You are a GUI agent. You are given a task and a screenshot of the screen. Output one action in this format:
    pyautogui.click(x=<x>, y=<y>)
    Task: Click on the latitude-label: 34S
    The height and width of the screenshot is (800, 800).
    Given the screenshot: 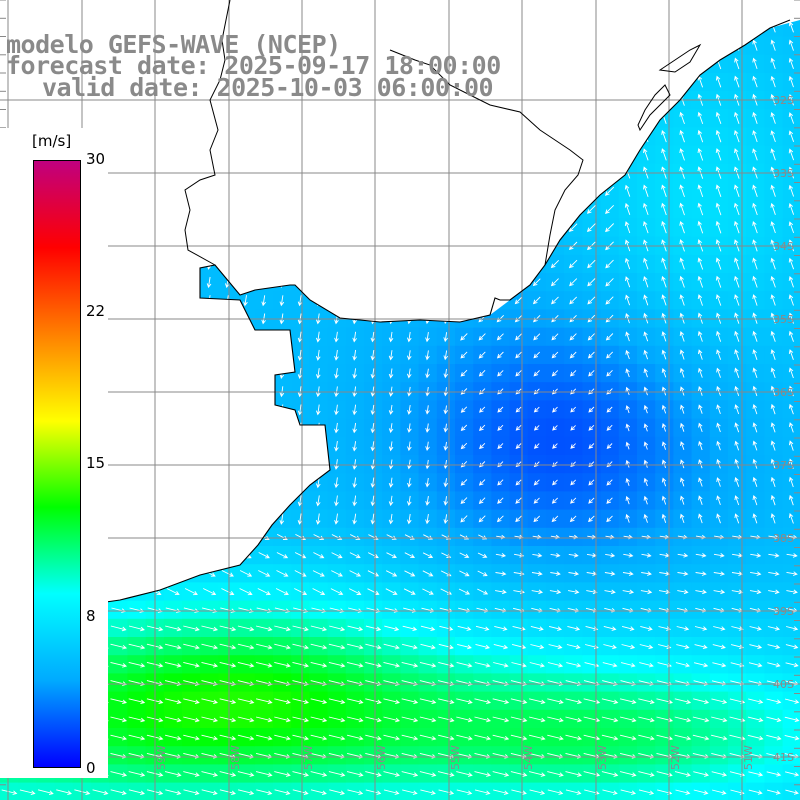 What is the action you would take?
    pyautogui.click(x=783, y=246)
    